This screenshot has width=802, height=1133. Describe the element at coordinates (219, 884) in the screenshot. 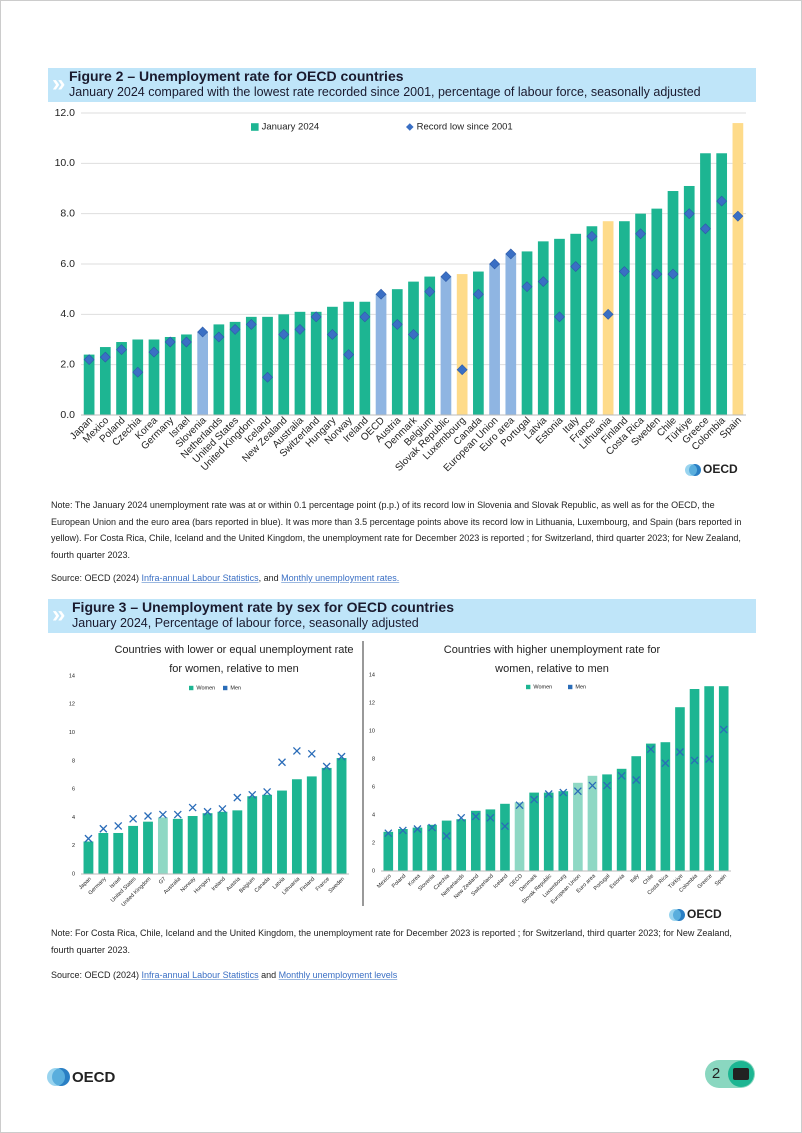

I see `x-tick-label: Ireland` at that location.